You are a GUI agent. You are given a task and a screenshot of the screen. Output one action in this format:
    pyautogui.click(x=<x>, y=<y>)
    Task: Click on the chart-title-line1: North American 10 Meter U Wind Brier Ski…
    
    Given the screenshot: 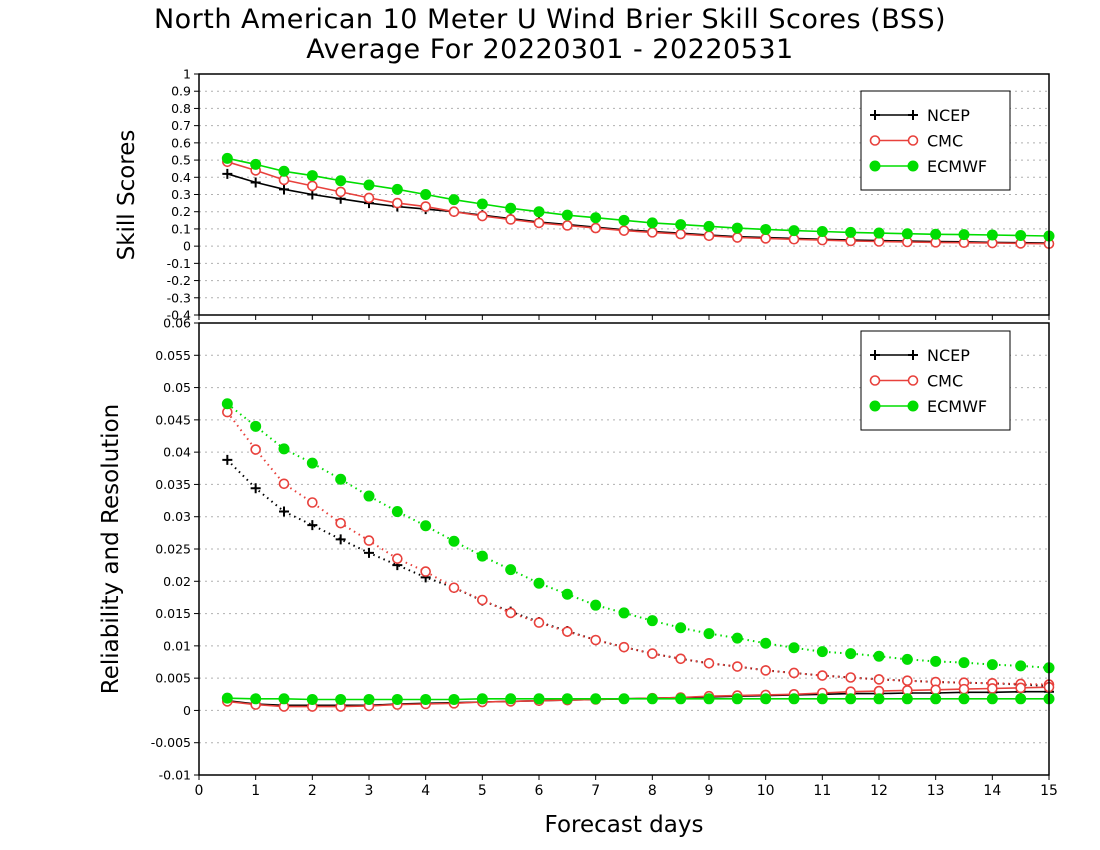 What is the action you would take?
    pyautogui.click(x=550, y=19)
    